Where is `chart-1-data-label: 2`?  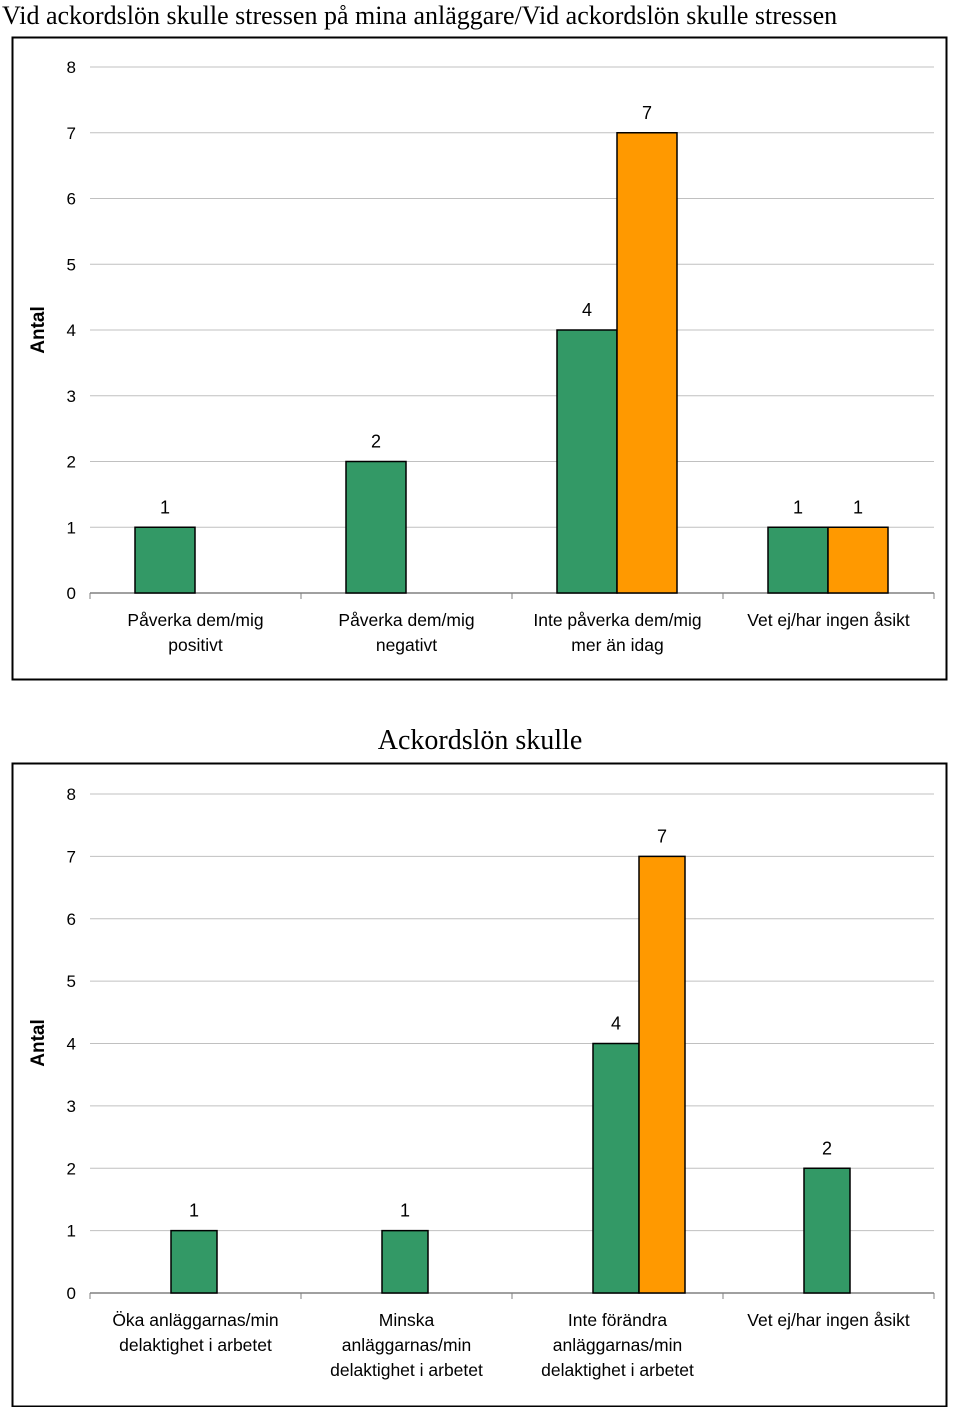 chart-1-data-label: 2 is located at coordinates (376, 442).